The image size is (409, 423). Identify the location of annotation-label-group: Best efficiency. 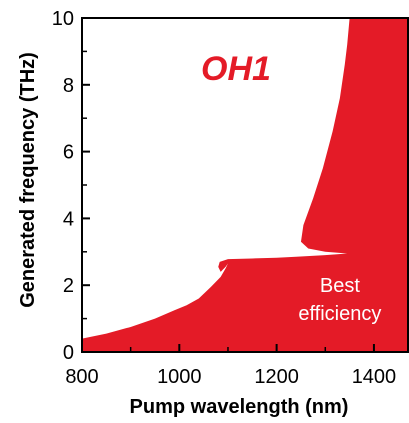
(339, 300).